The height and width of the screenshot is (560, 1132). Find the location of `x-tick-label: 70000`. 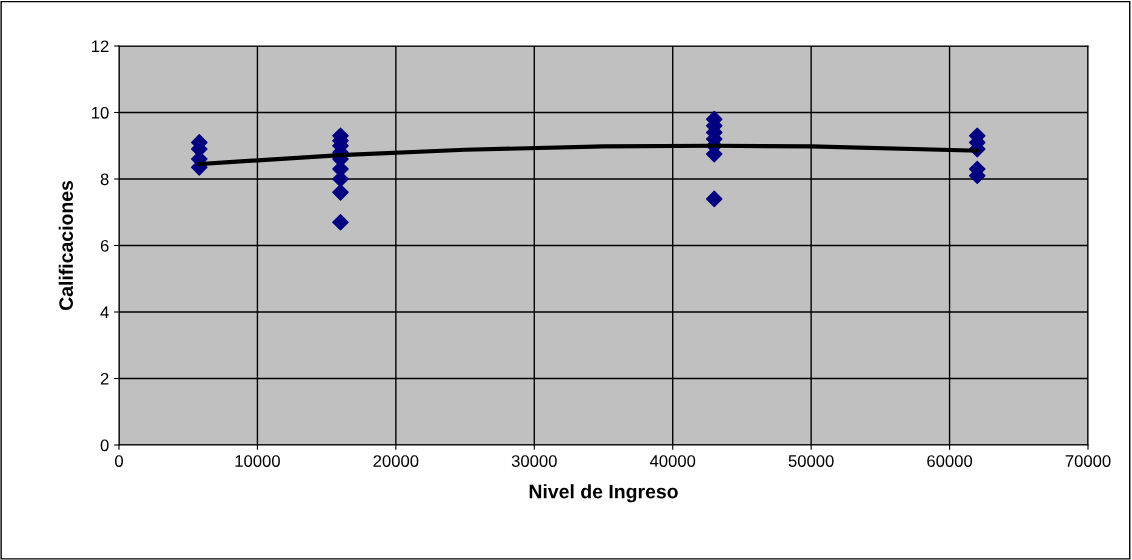

x-tick-label: 70000 is located at coordinates (1088, 461).